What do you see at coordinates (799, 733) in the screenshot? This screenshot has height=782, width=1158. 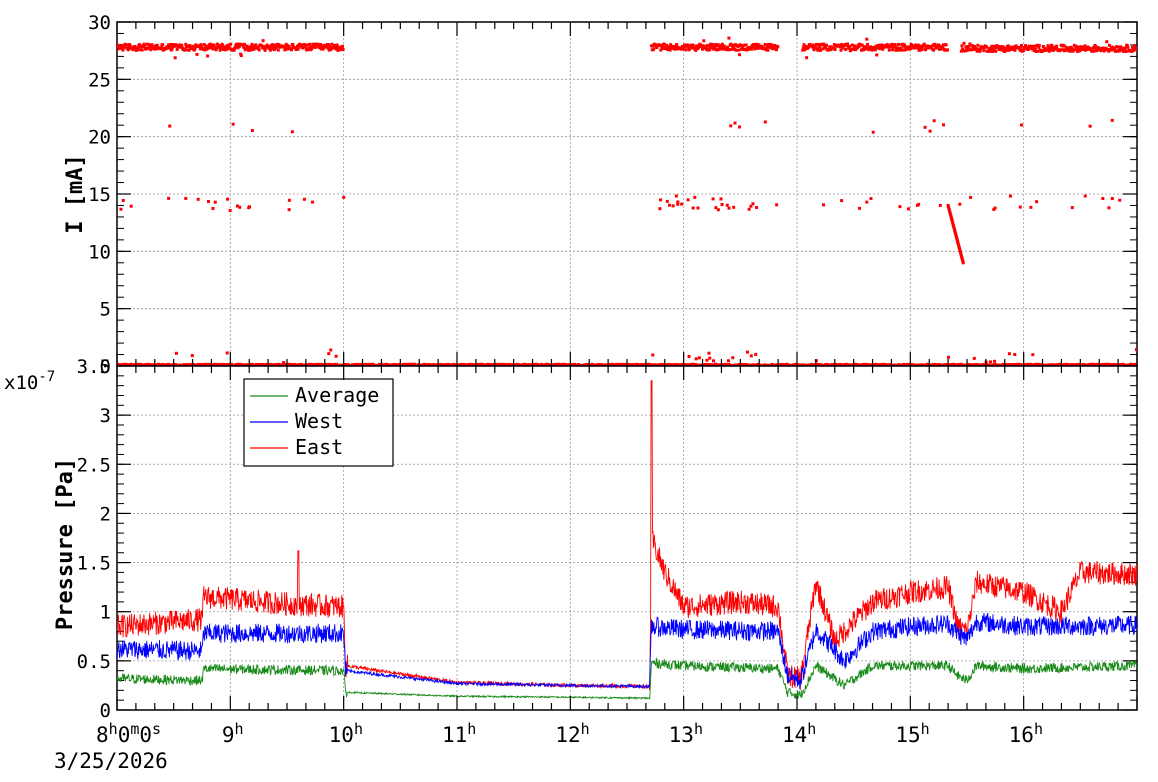 I see `x-tick-label: 14h` at bounding box center [799, 733].